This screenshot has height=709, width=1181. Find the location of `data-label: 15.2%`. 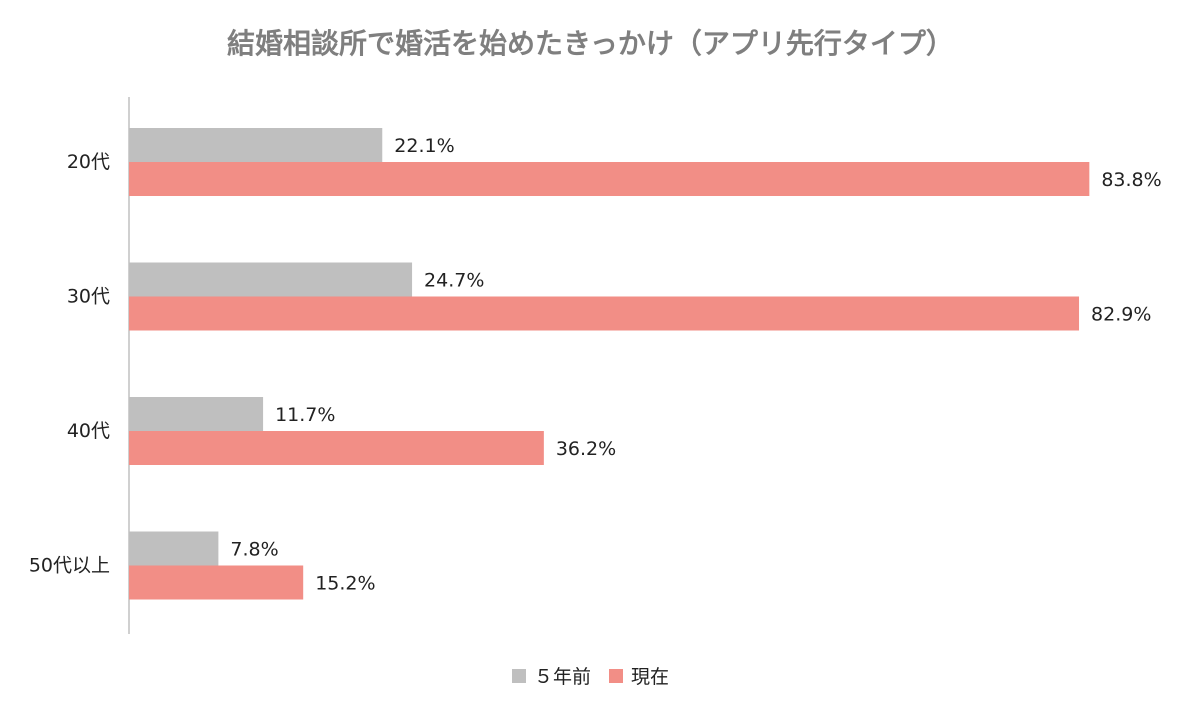

data-label: 15.2% is located at coordinates (345, 584).